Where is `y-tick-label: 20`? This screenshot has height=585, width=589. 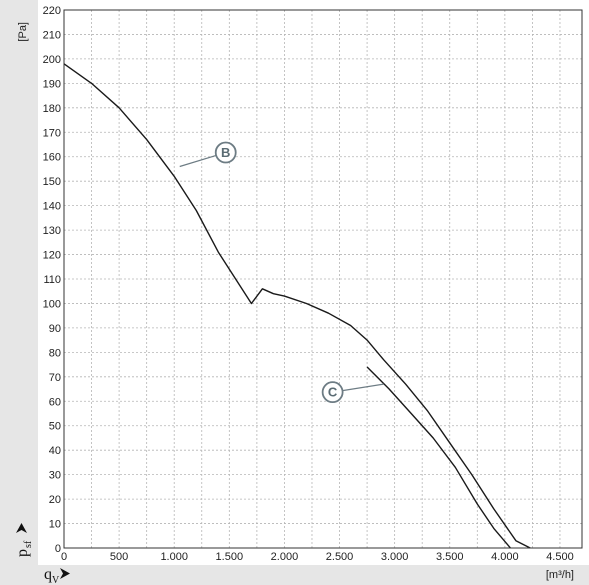
y-tick-label: 20 is located at coordinates (55, 500).